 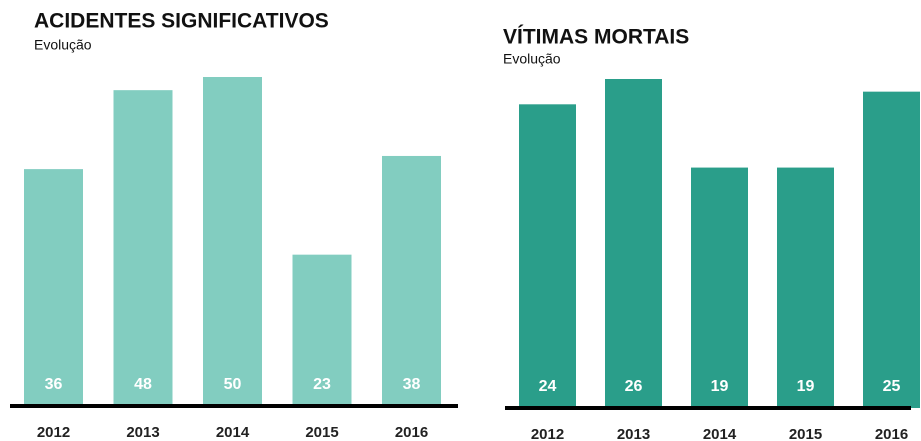 I want to click on value-label: 38, so click(x=412, y=384).